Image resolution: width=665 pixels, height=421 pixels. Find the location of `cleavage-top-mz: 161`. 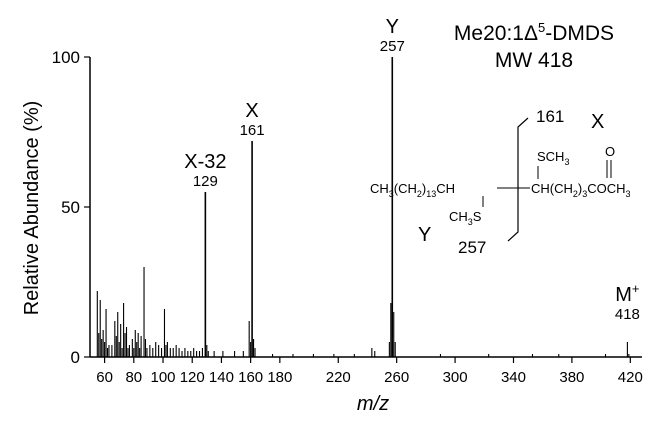

cleavage-top-mz: 161 is located at coordinates (550, 116).